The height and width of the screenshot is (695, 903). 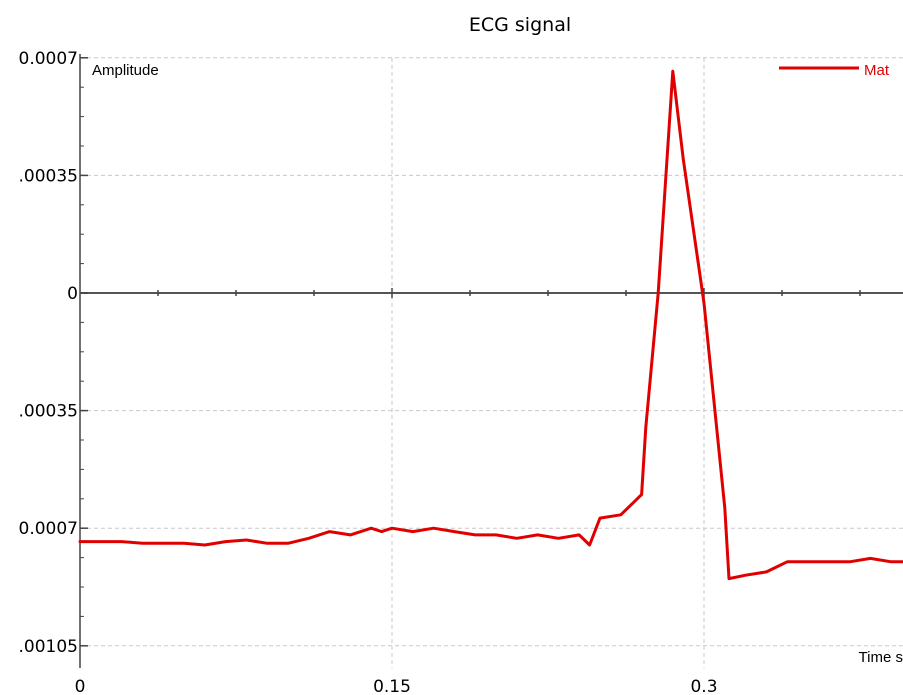 I want to click on x-tick-label: 0, so click(x=80, y=686).